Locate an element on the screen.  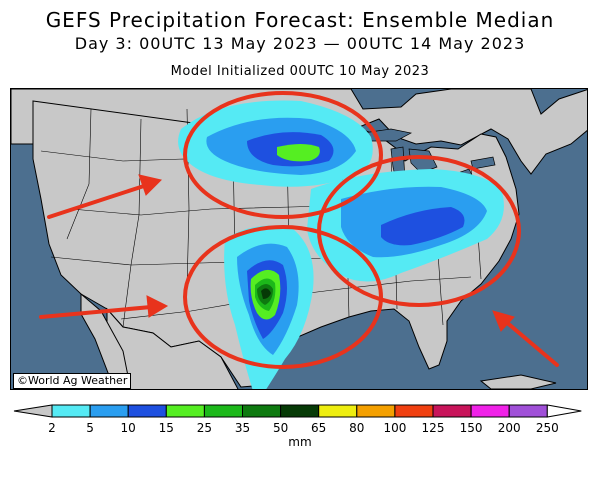
legend-over-triangle is located at coordinates (564, 411).